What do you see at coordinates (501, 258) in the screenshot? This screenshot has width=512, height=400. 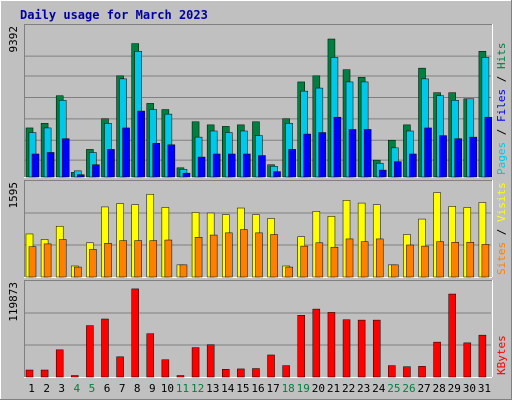 I see `legend-sites: Sites` at bounding box center [501, 258].